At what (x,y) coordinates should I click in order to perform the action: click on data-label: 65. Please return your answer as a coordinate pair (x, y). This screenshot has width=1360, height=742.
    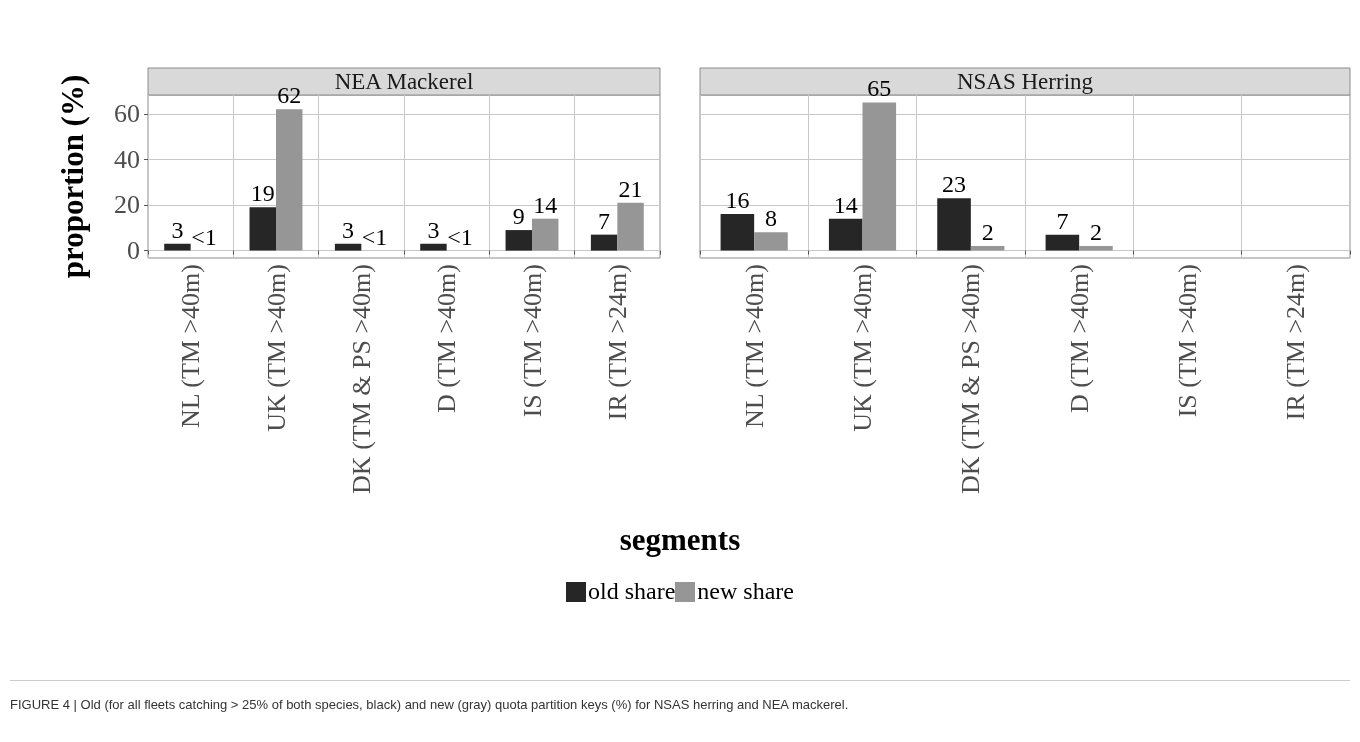
    Looking at the image, I should click on (879, 88).